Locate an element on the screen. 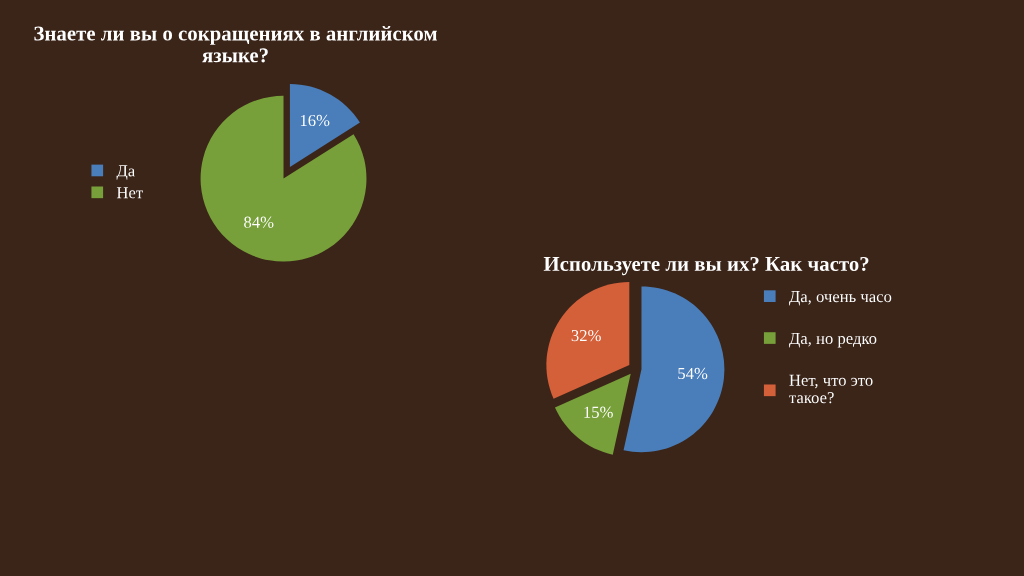 The width and height of the screenshot is (1024, 576). legend-label: Да, очень часо is located at coordinates (840, 298).